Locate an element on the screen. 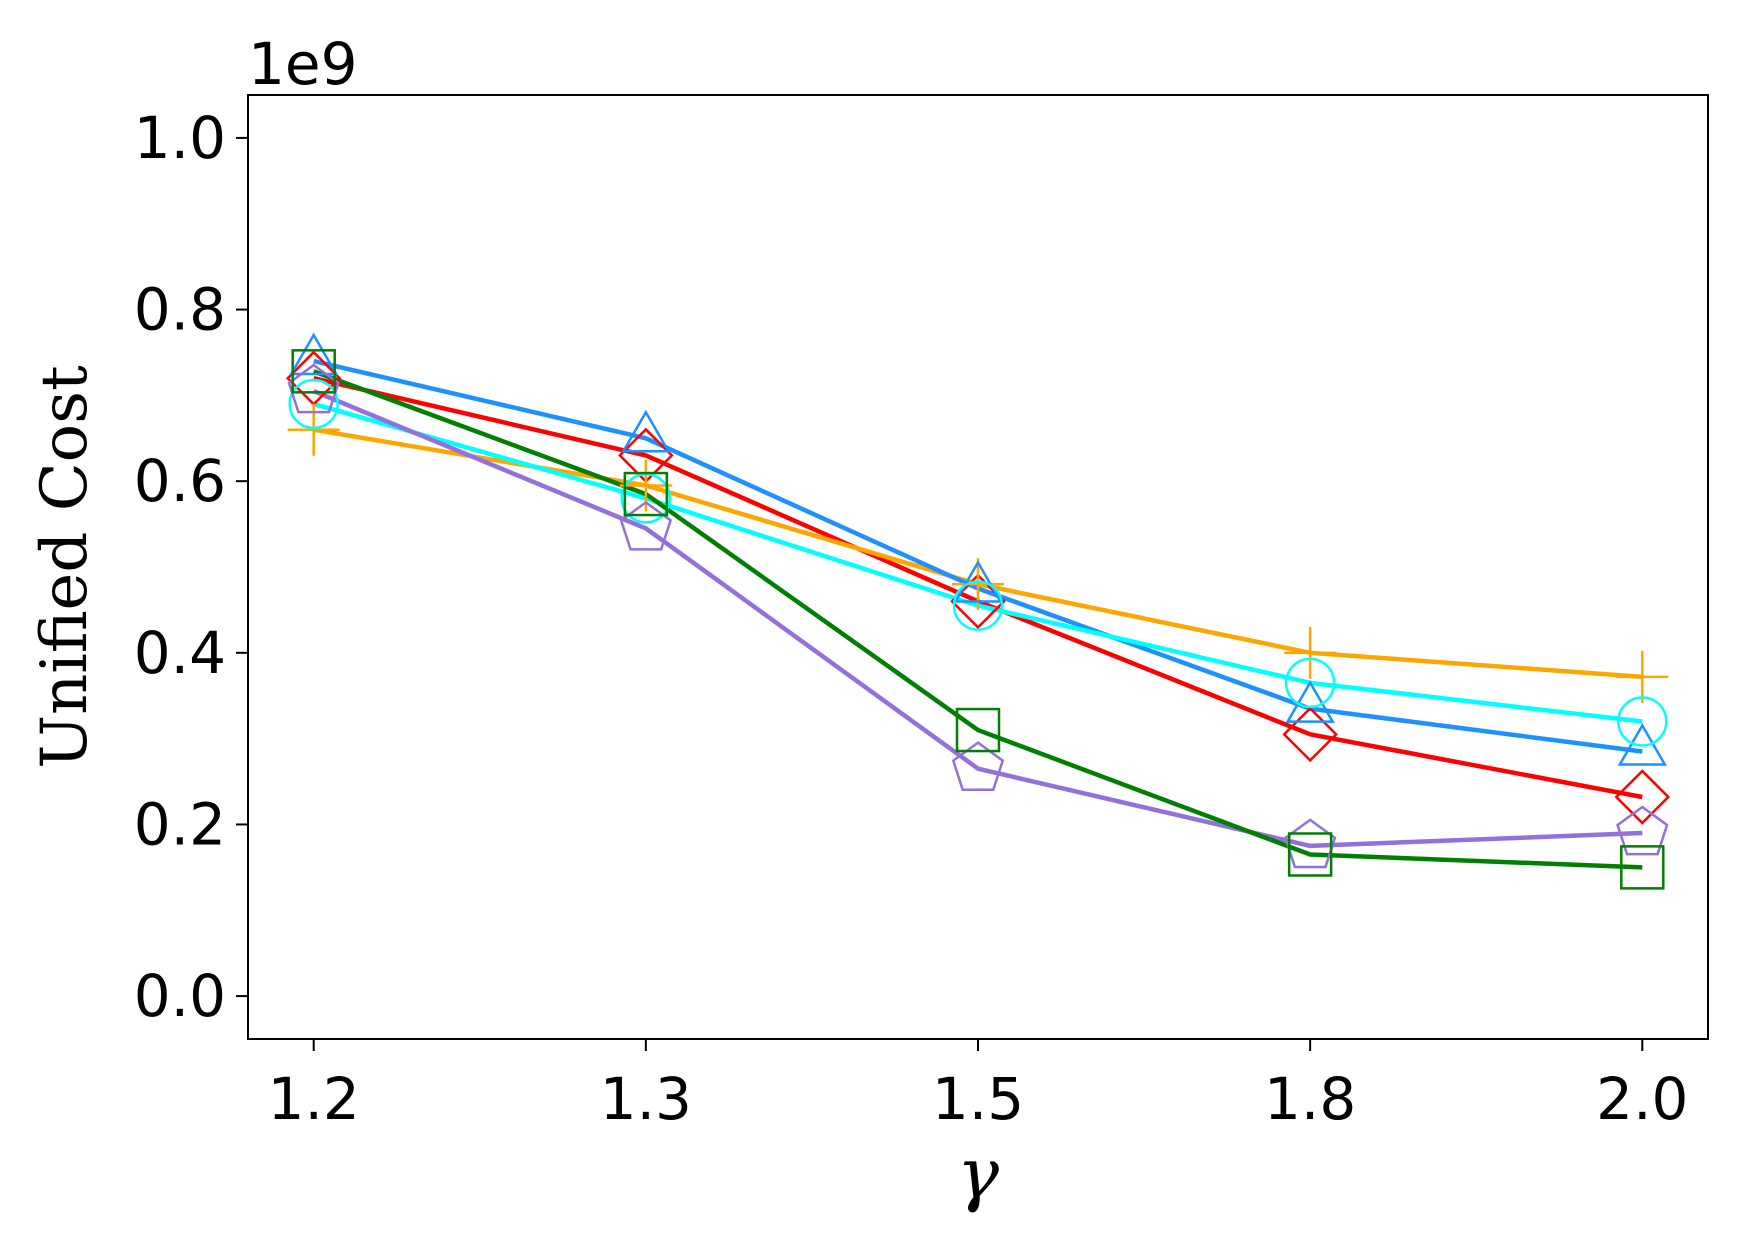  x-tick-label: 1.5 is located at coordinates (978, 1099).